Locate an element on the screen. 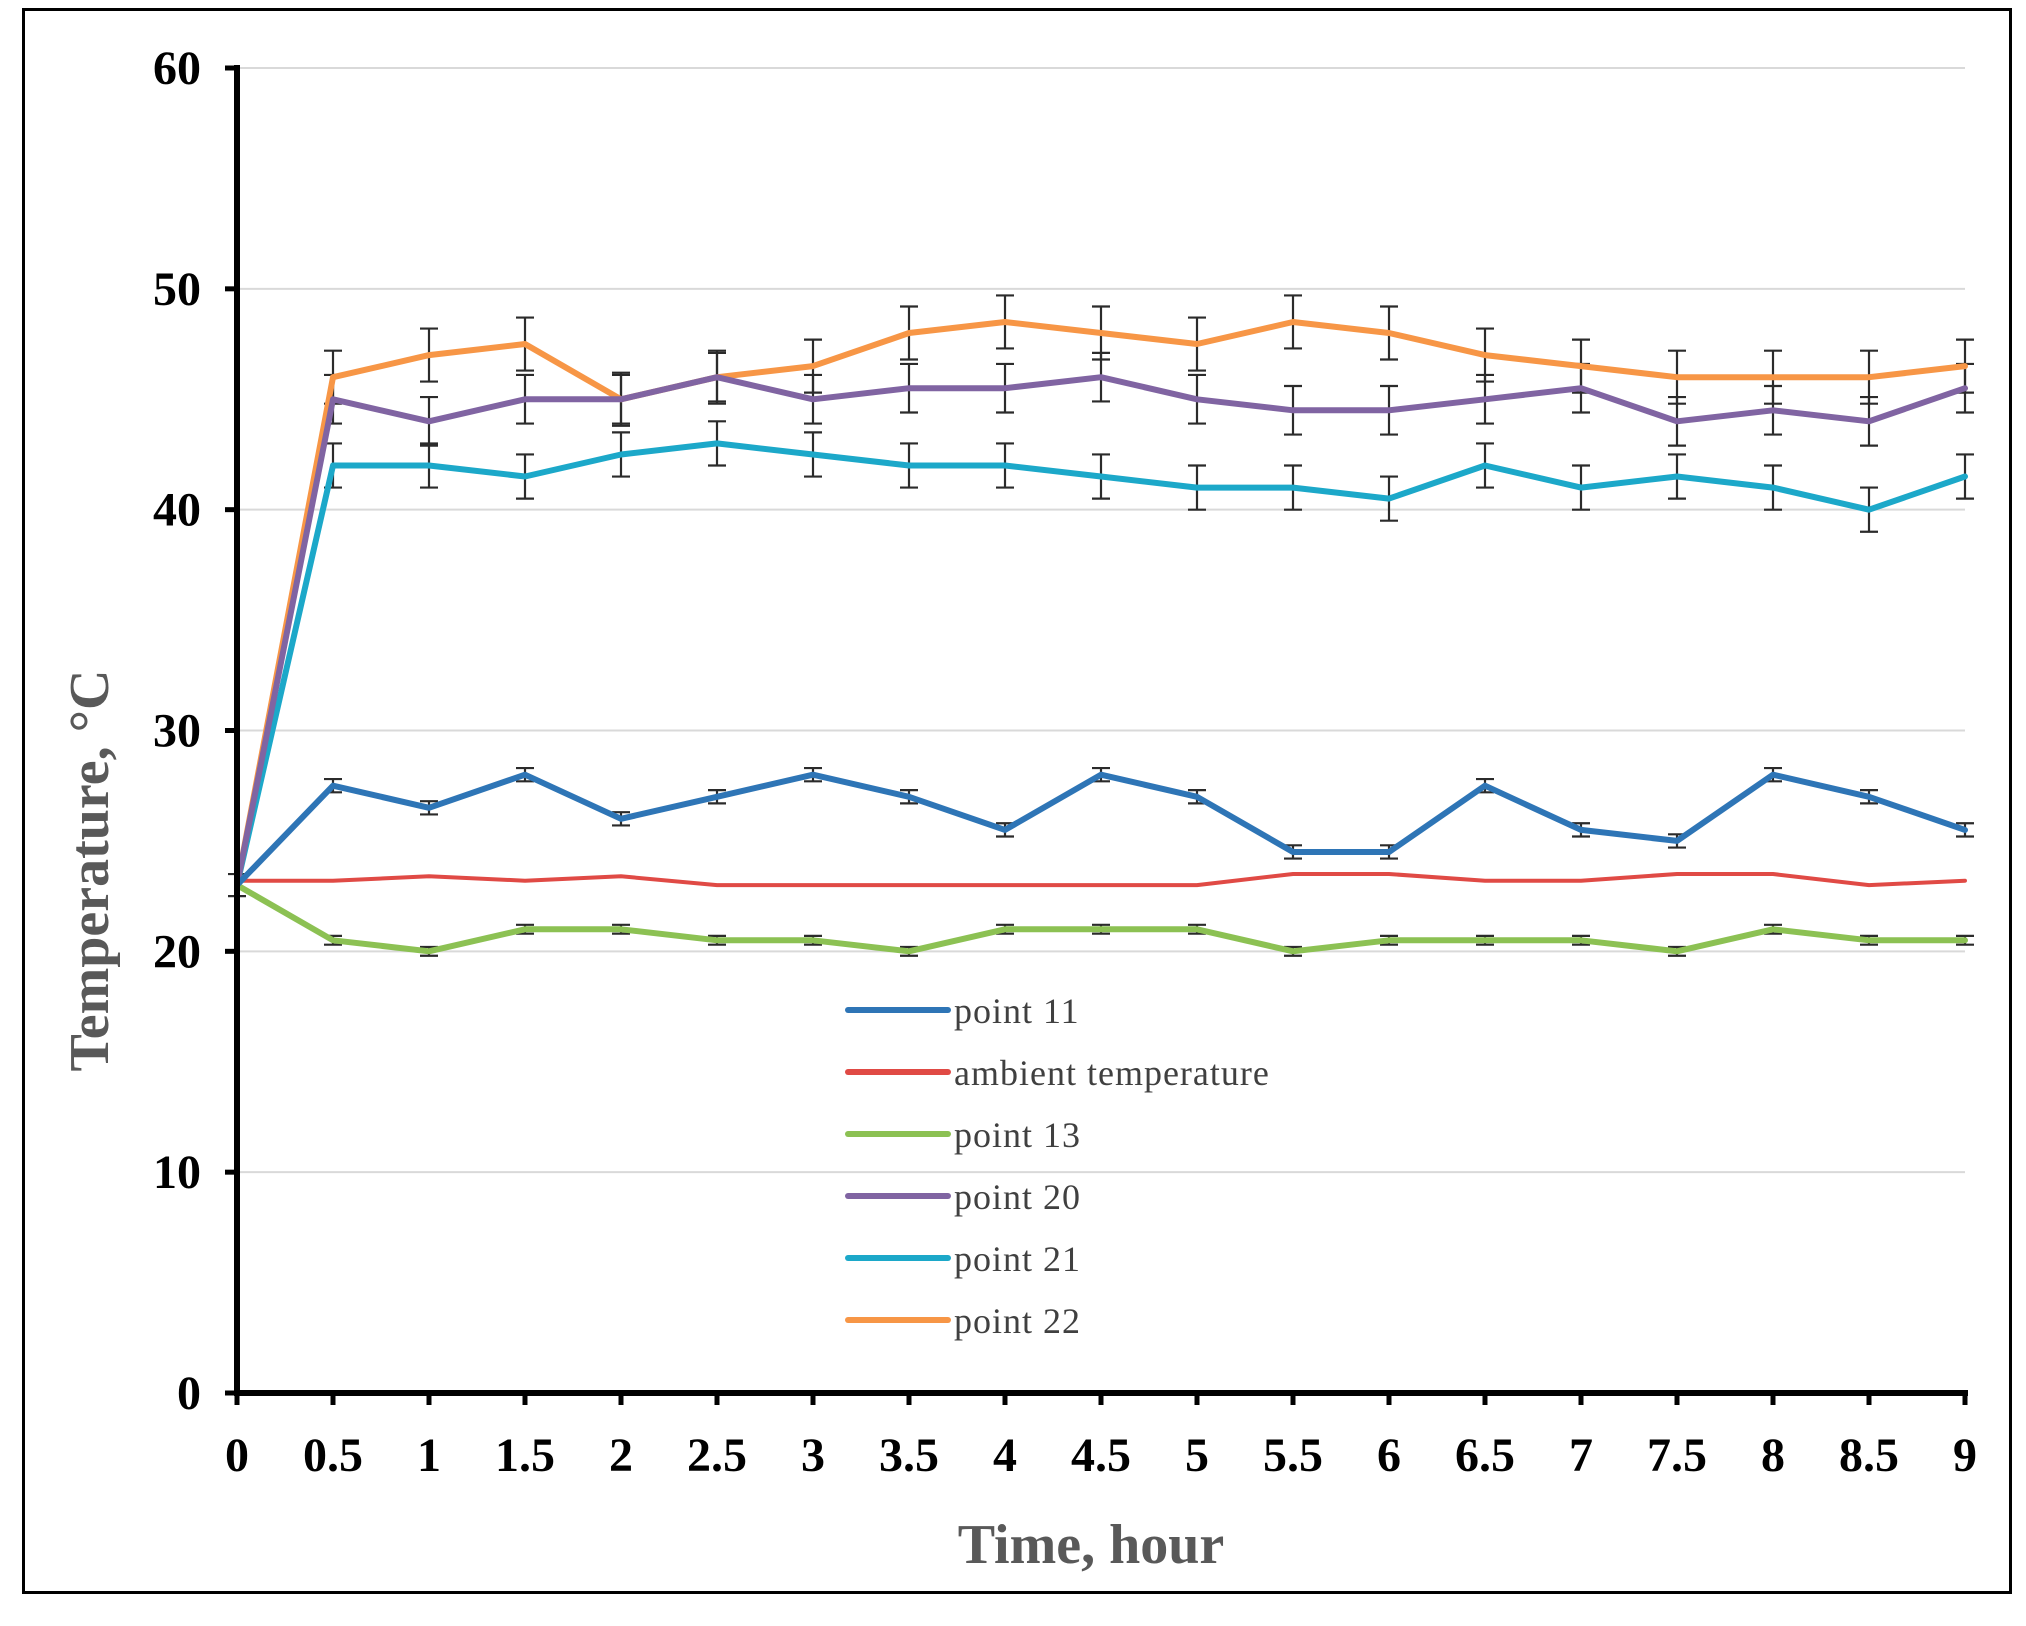 Image resolution: width=2026 pixels, height=1626 pixels. x-tick-label: 9 is located at coordinates (1965, 1455).